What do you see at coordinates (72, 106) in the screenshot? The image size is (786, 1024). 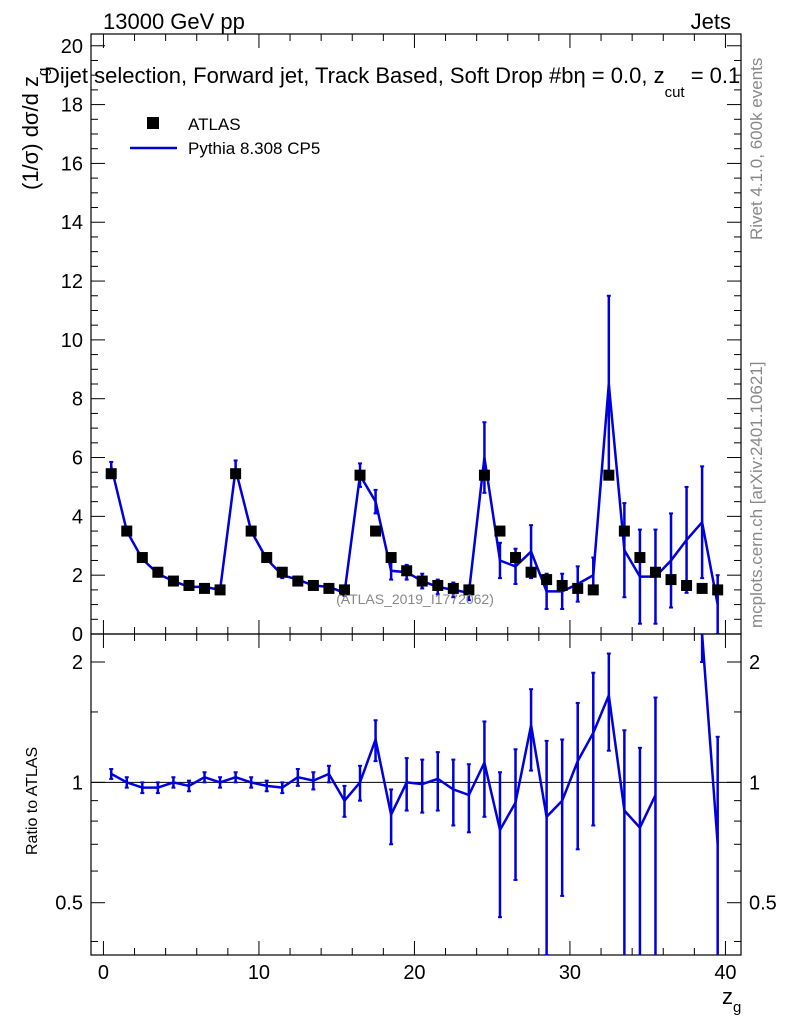 I see `y-tick-label: 18` at bounding box center [72, 106].